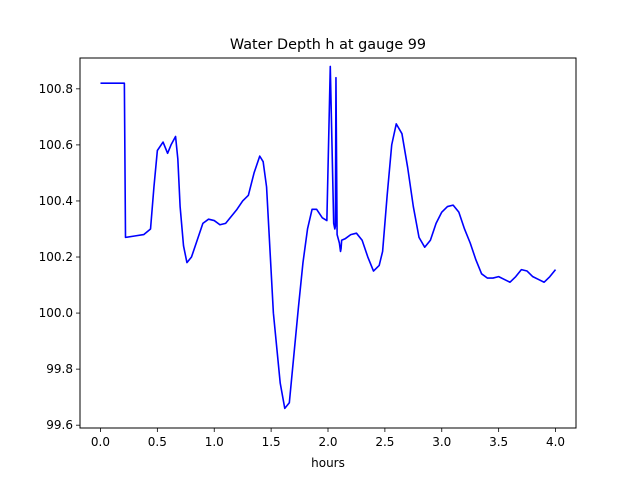 The width and height of the screenshot is (640, 480). I want to click on y-tick-label: 100.2, so click(56, 257).